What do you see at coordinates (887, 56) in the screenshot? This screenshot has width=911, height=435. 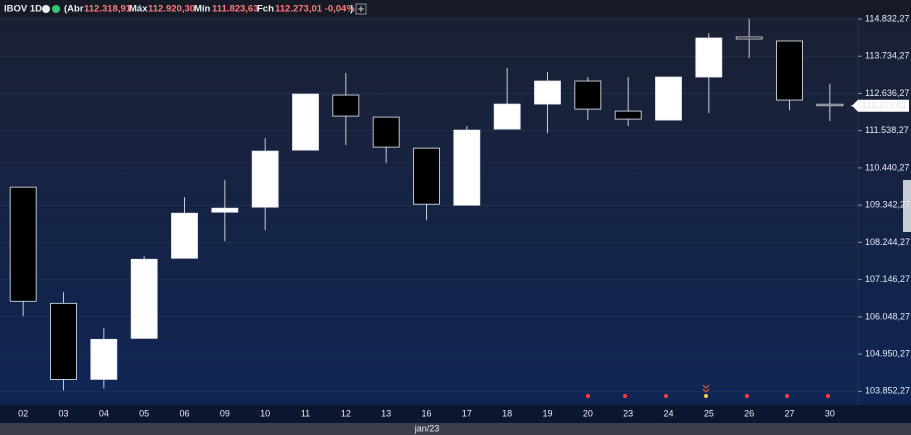 I see `y-tick-label: 113.734,27` at bounding box center [887, 56].